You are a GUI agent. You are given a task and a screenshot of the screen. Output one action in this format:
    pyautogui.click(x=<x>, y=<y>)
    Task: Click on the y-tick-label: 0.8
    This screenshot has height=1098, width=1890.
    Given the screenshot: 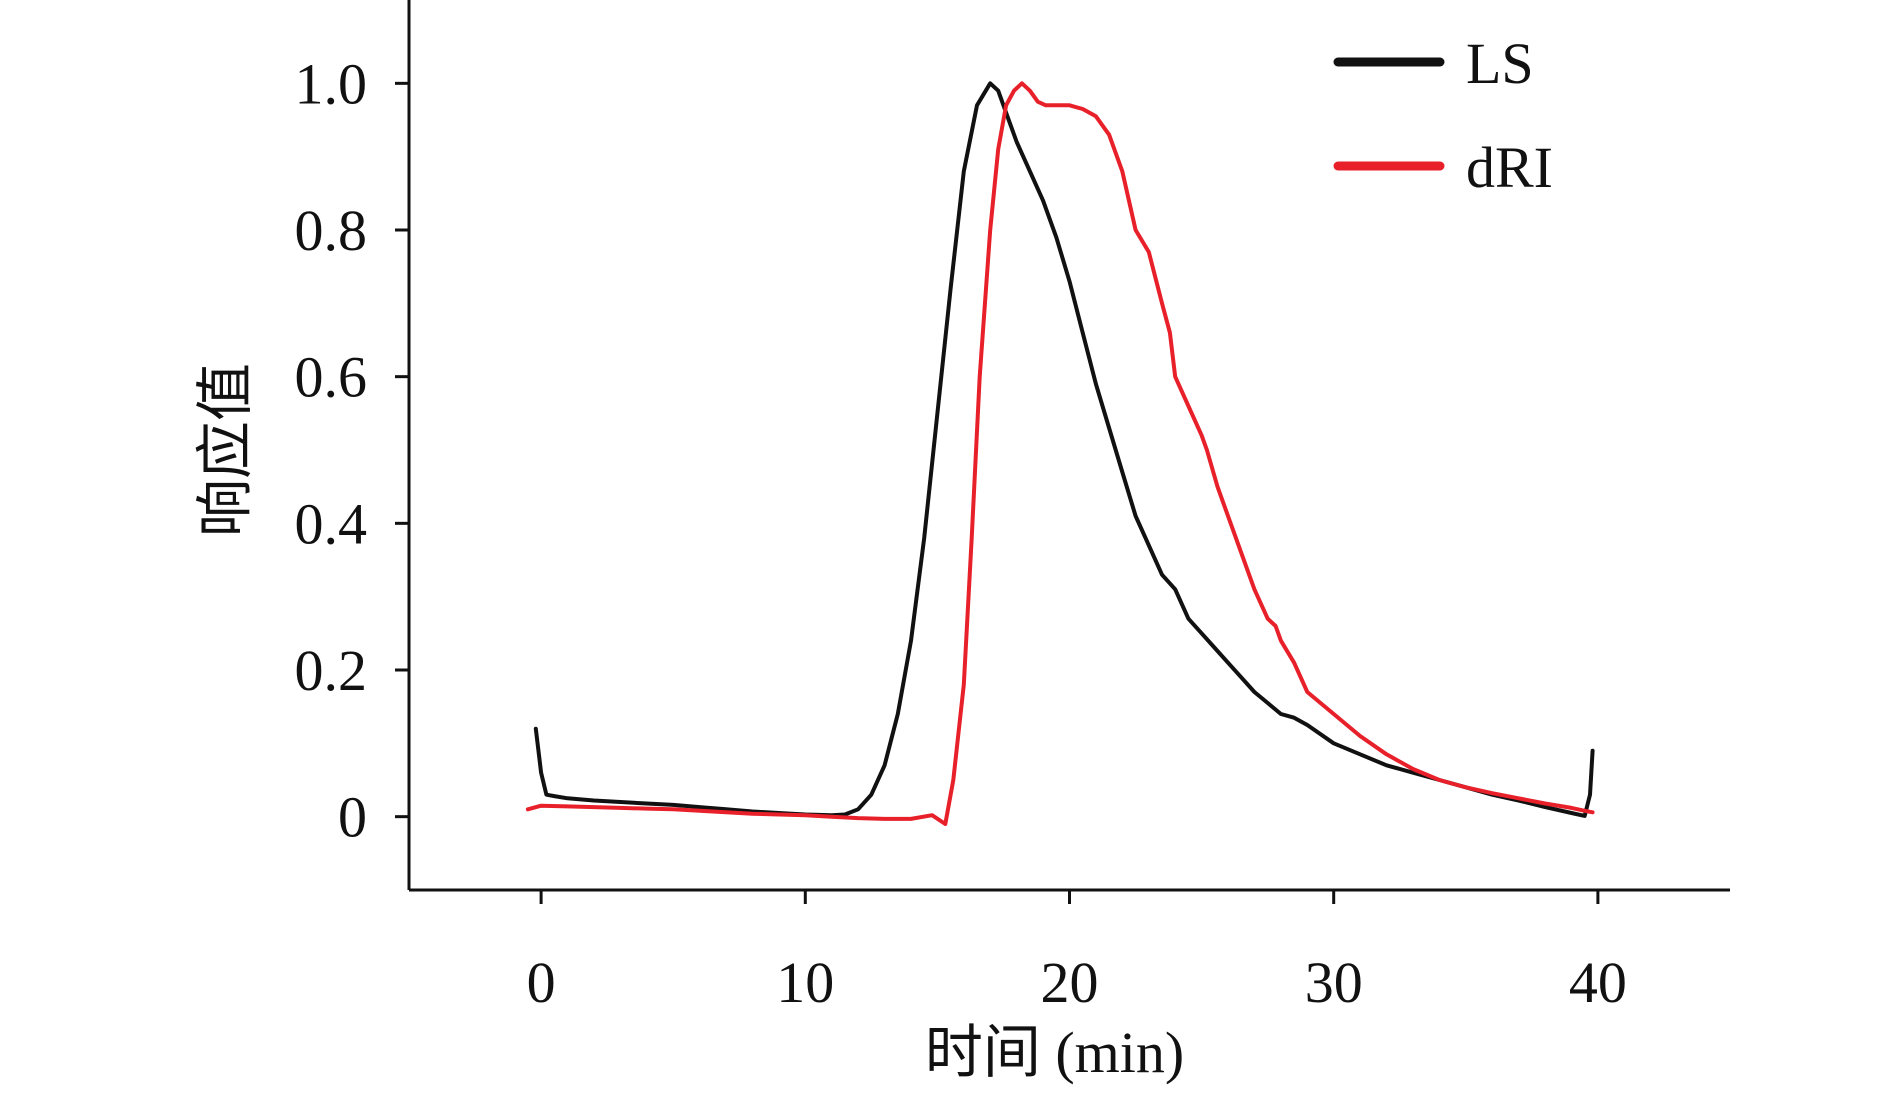 What is the action you would take?
    pyautogui.click(x=331, y=230)
    